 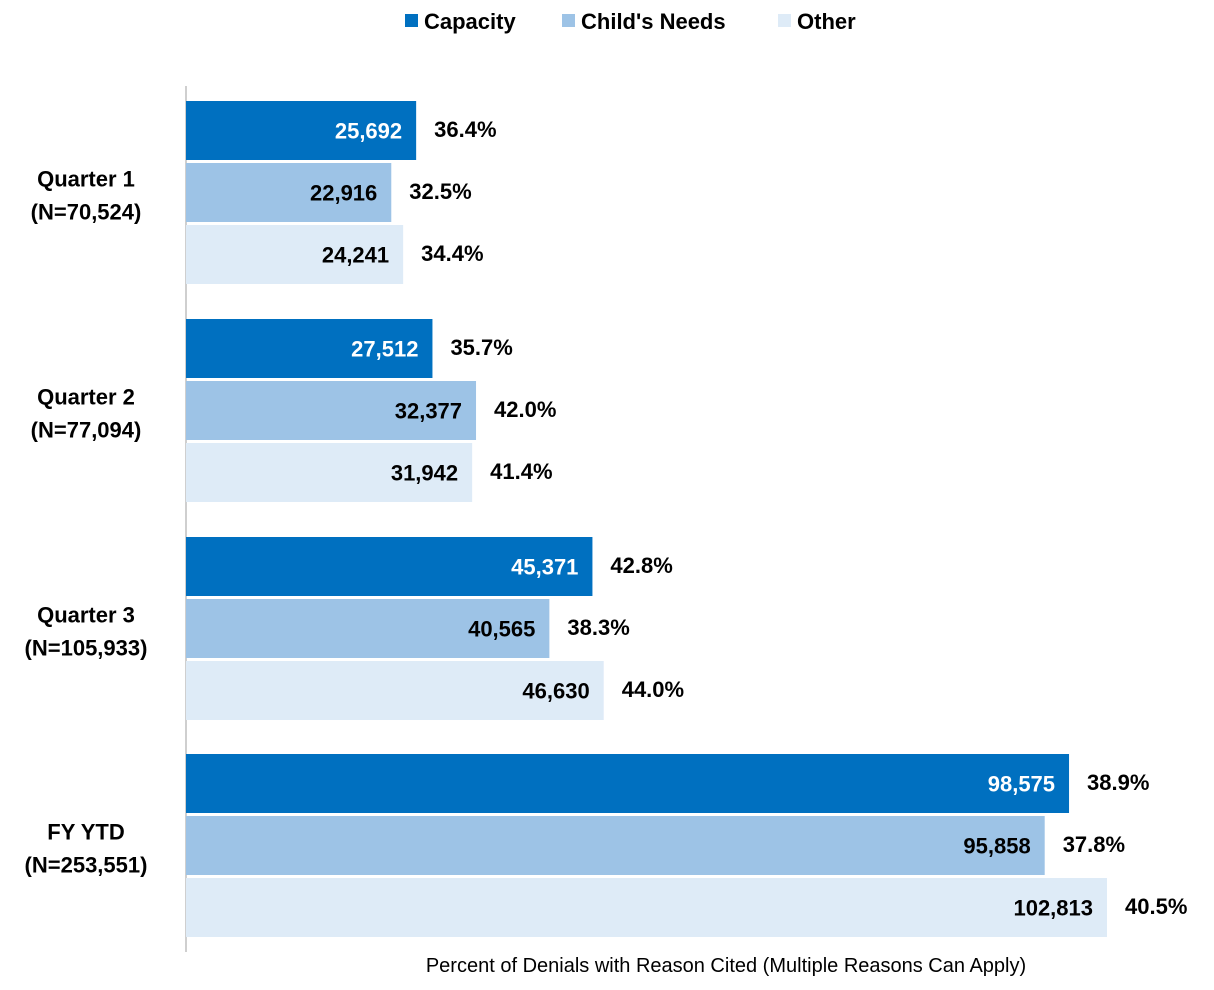 What do you see at coordinates (598, 627) in the screenshot?
I see `percent-label-1-2: 38.3%` at bounding box center [598, 627].